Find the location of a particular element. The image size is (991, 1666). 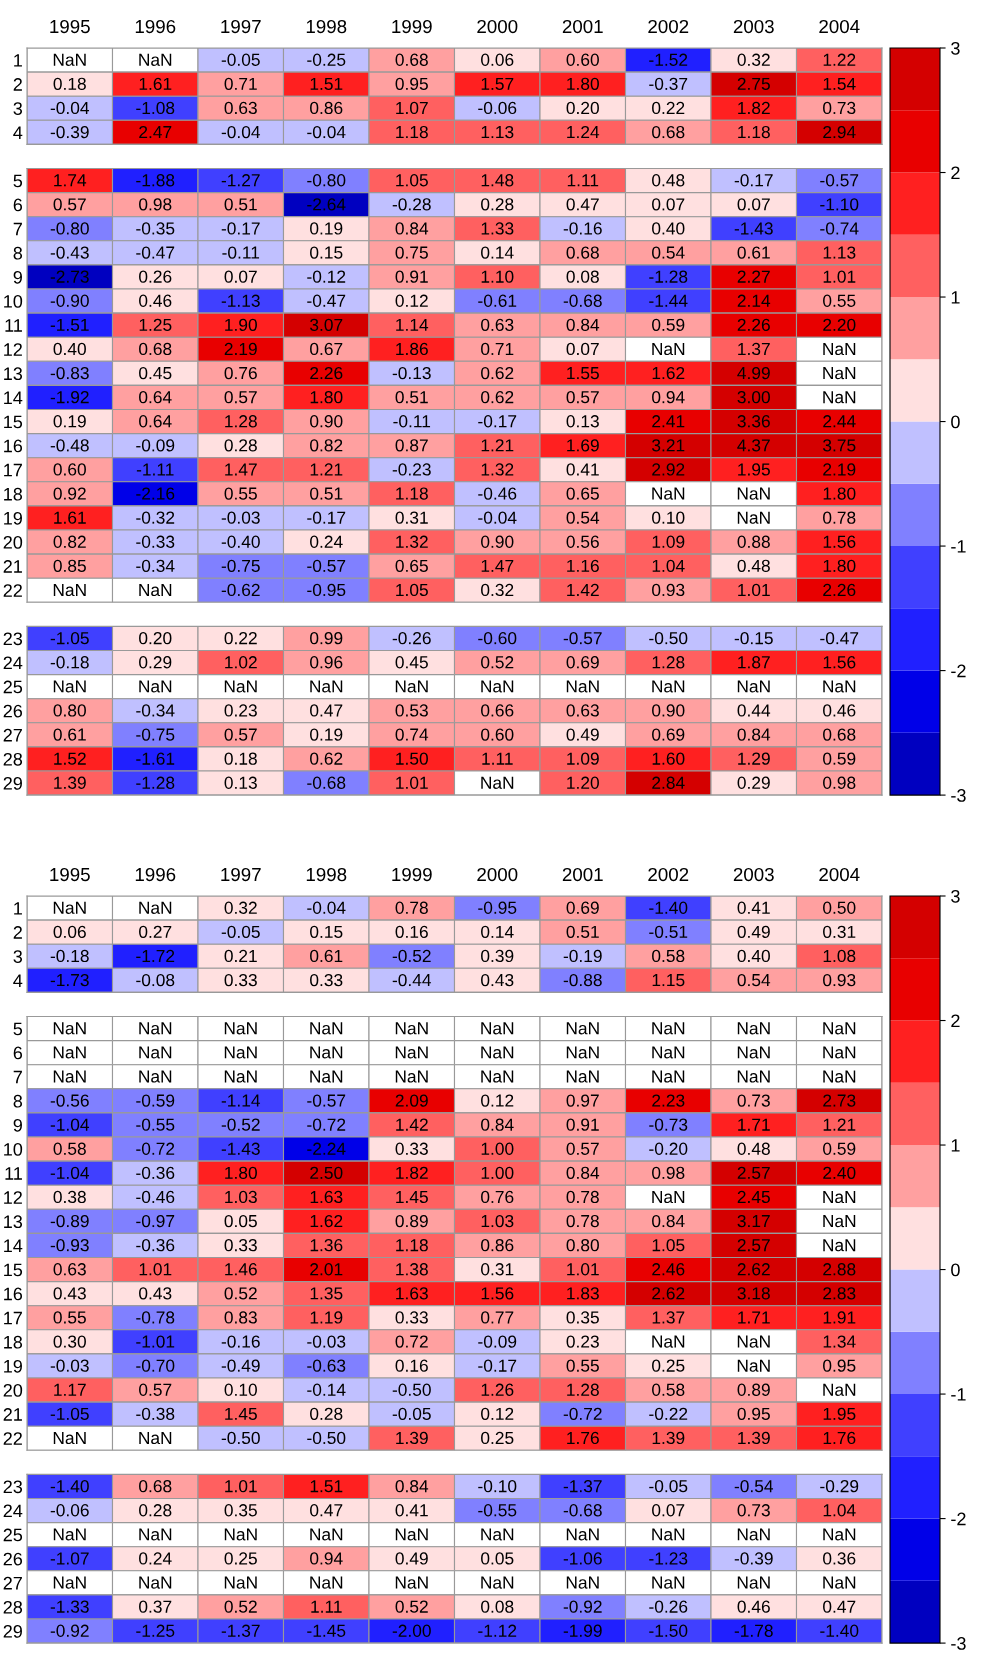

data-label: 0.15 is located at coordinates (326, 252).